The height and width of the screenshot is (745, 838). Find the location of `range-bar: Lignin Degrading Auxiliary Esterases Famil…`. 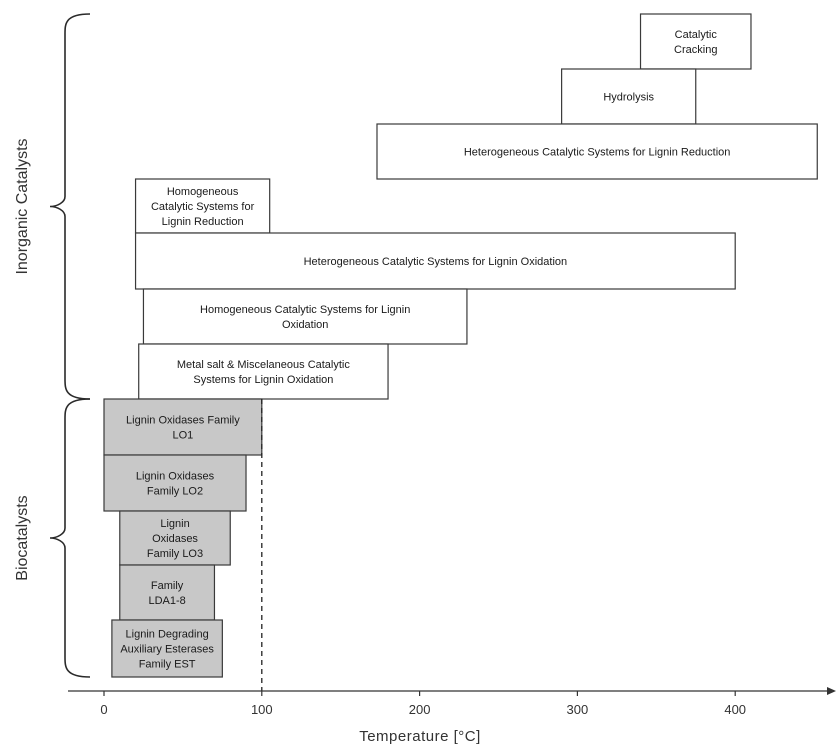

range-bar: Lignin Degrading Auxiliary Esterases Famil… is located at coordinates (167, 648).